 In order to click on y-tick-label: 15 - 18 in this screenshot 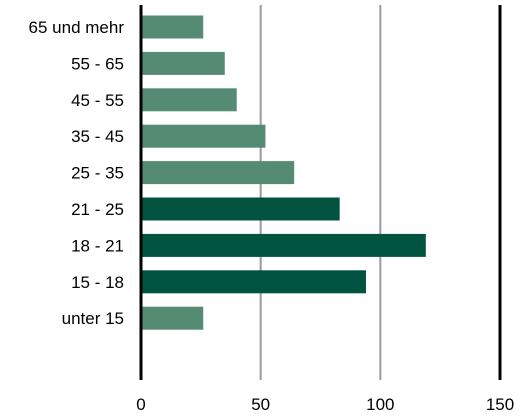, I will do `click(97, 282)`.